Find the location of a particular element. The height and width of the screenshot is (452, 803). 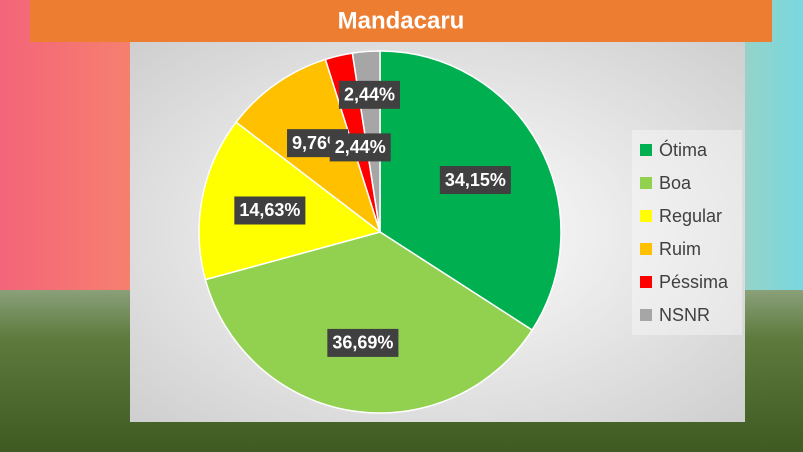

legend-label: NSNR is located at coordinates (684, 315).